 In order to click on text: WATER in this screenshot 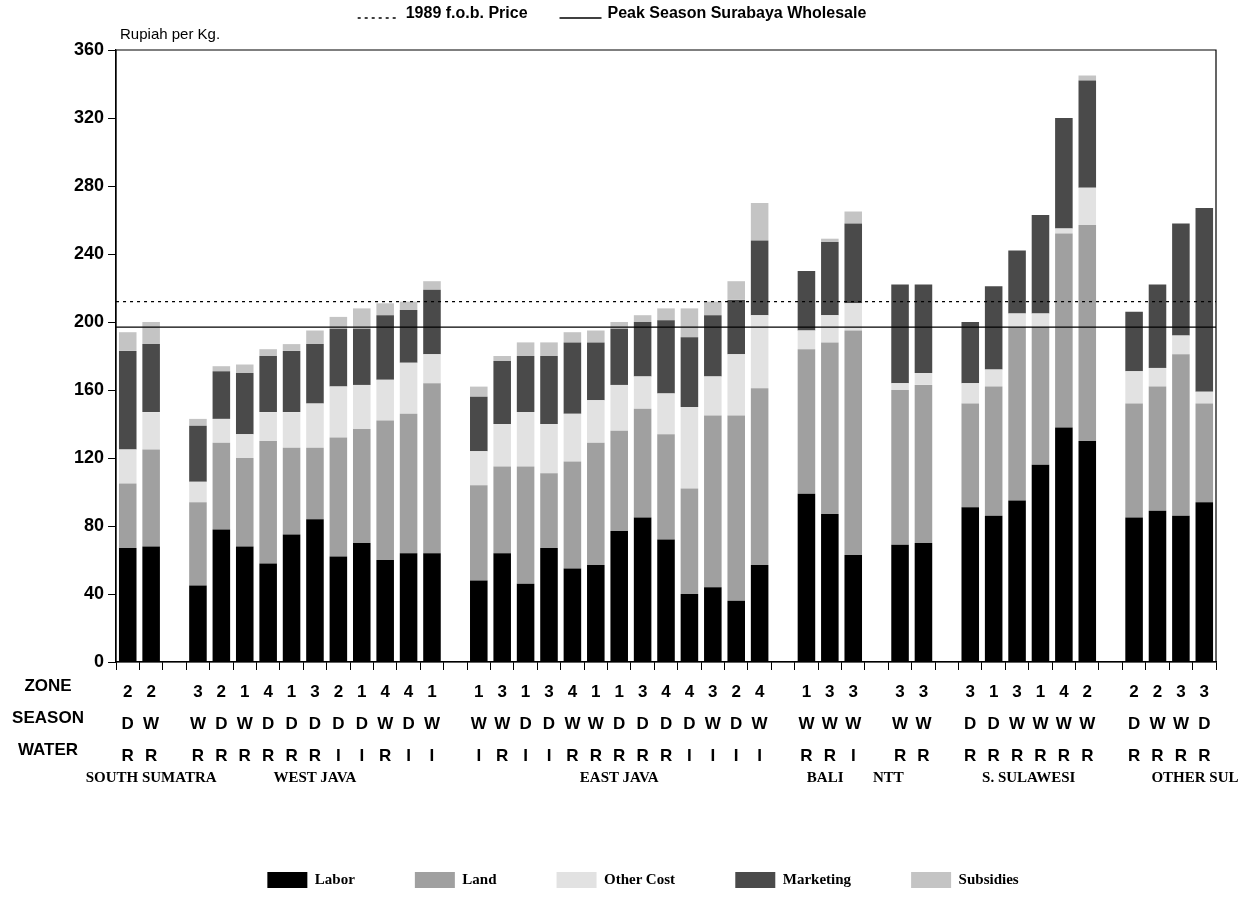, I will do `click(48, 749)`.